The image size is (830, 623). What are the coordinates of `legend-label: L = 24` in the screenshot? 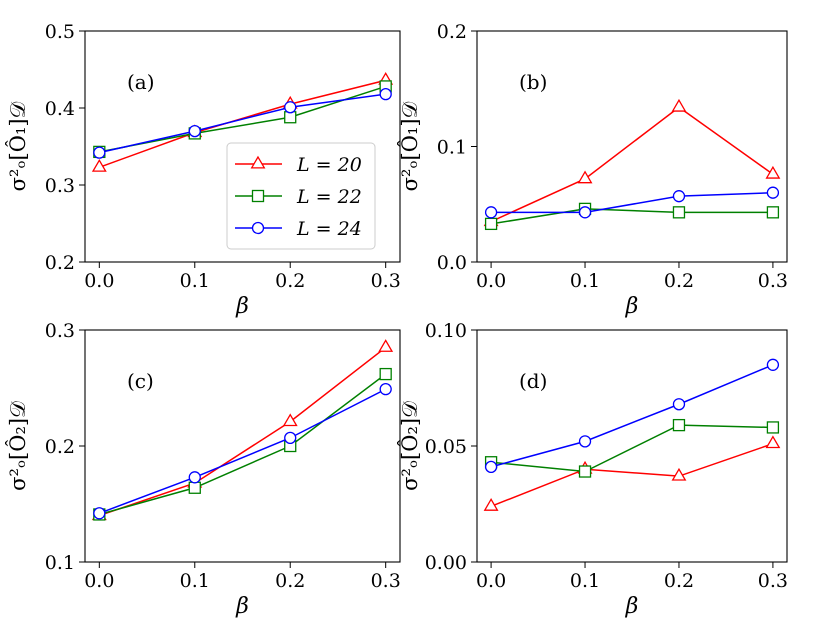 It's located at (329, 229).